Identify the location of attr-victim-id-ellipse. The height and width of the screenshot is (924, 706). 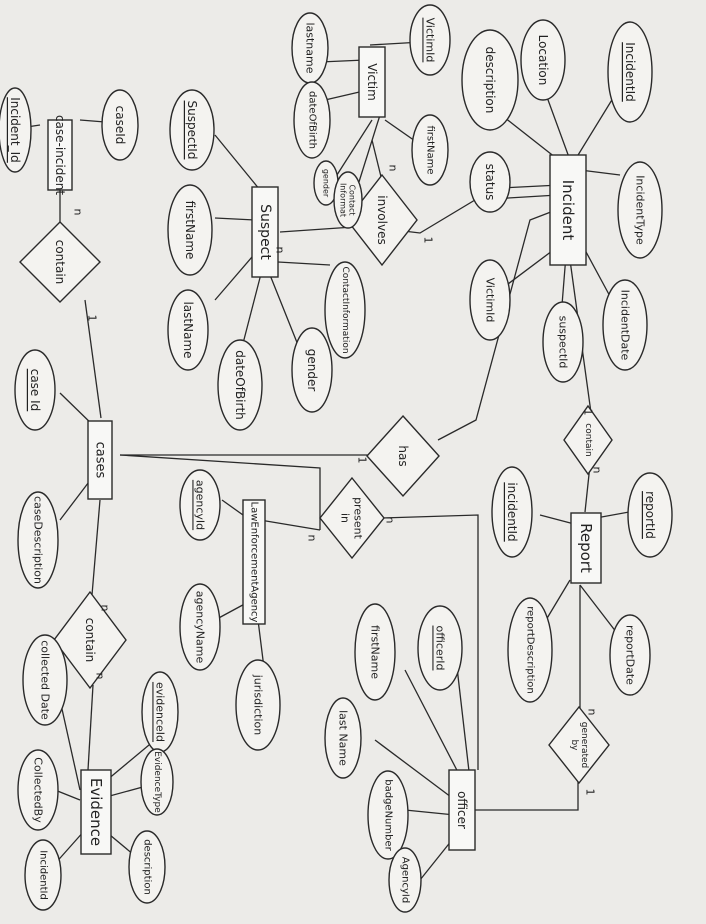
(430, 40).